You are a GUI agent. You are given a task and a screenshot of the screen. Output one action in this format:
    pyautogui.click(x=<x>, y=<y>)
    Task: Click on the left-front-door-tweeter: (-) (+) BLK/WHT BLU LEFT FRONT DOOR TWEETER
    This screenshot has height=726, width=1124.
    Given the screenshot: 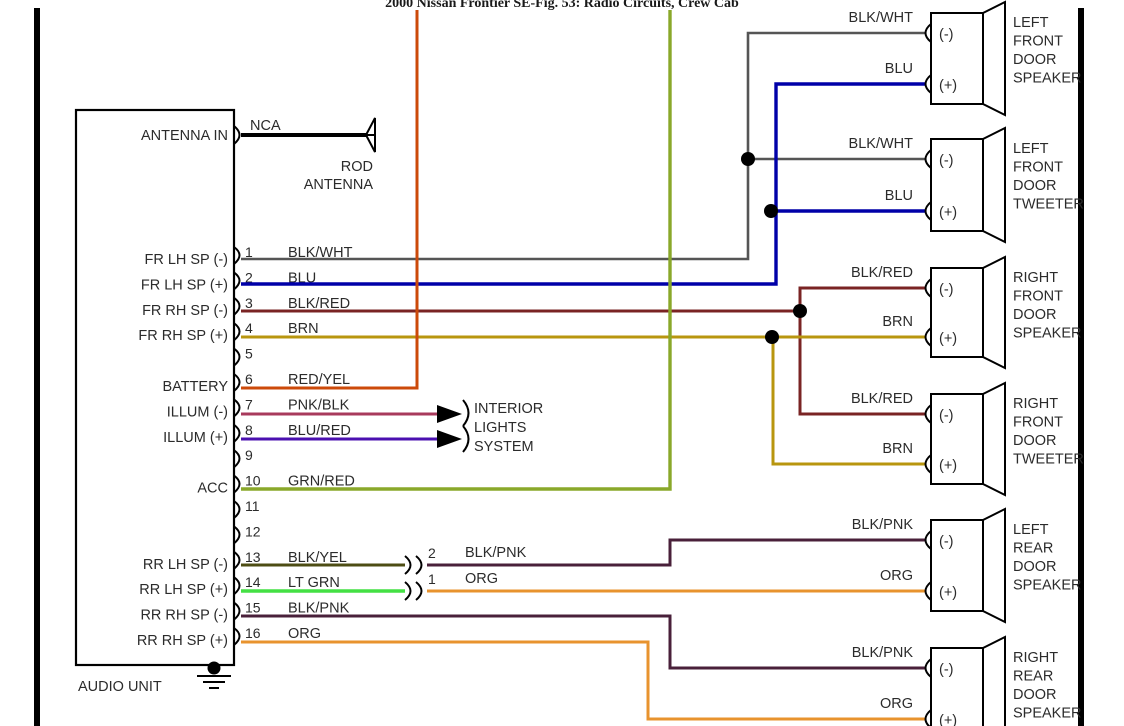 What is the action you would take?
    pyautogui.click(x=966, y=185)
    